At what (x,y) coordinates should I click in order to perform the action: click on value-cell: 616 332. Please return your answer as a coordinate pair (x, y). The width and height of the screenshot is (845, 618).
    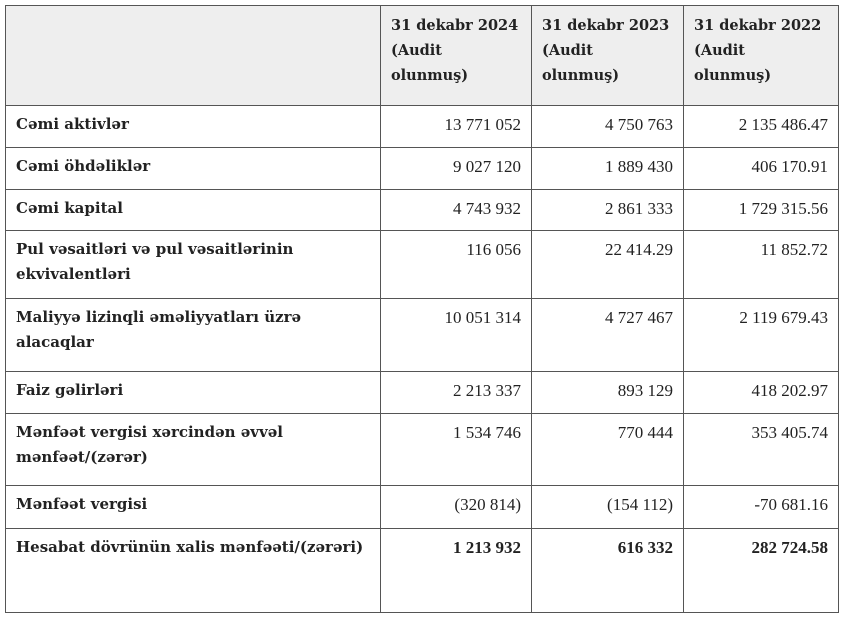
    Looking at the image, I should click on (607, 570).